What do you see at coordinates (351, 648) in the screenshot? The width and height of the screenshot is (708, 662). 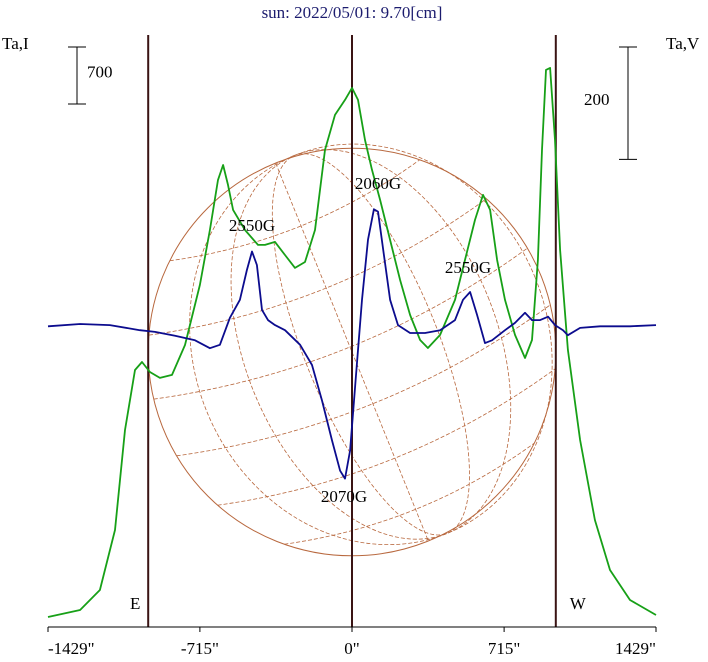 I see `x-tick-label: 0"` at bounding box center [351, 648].